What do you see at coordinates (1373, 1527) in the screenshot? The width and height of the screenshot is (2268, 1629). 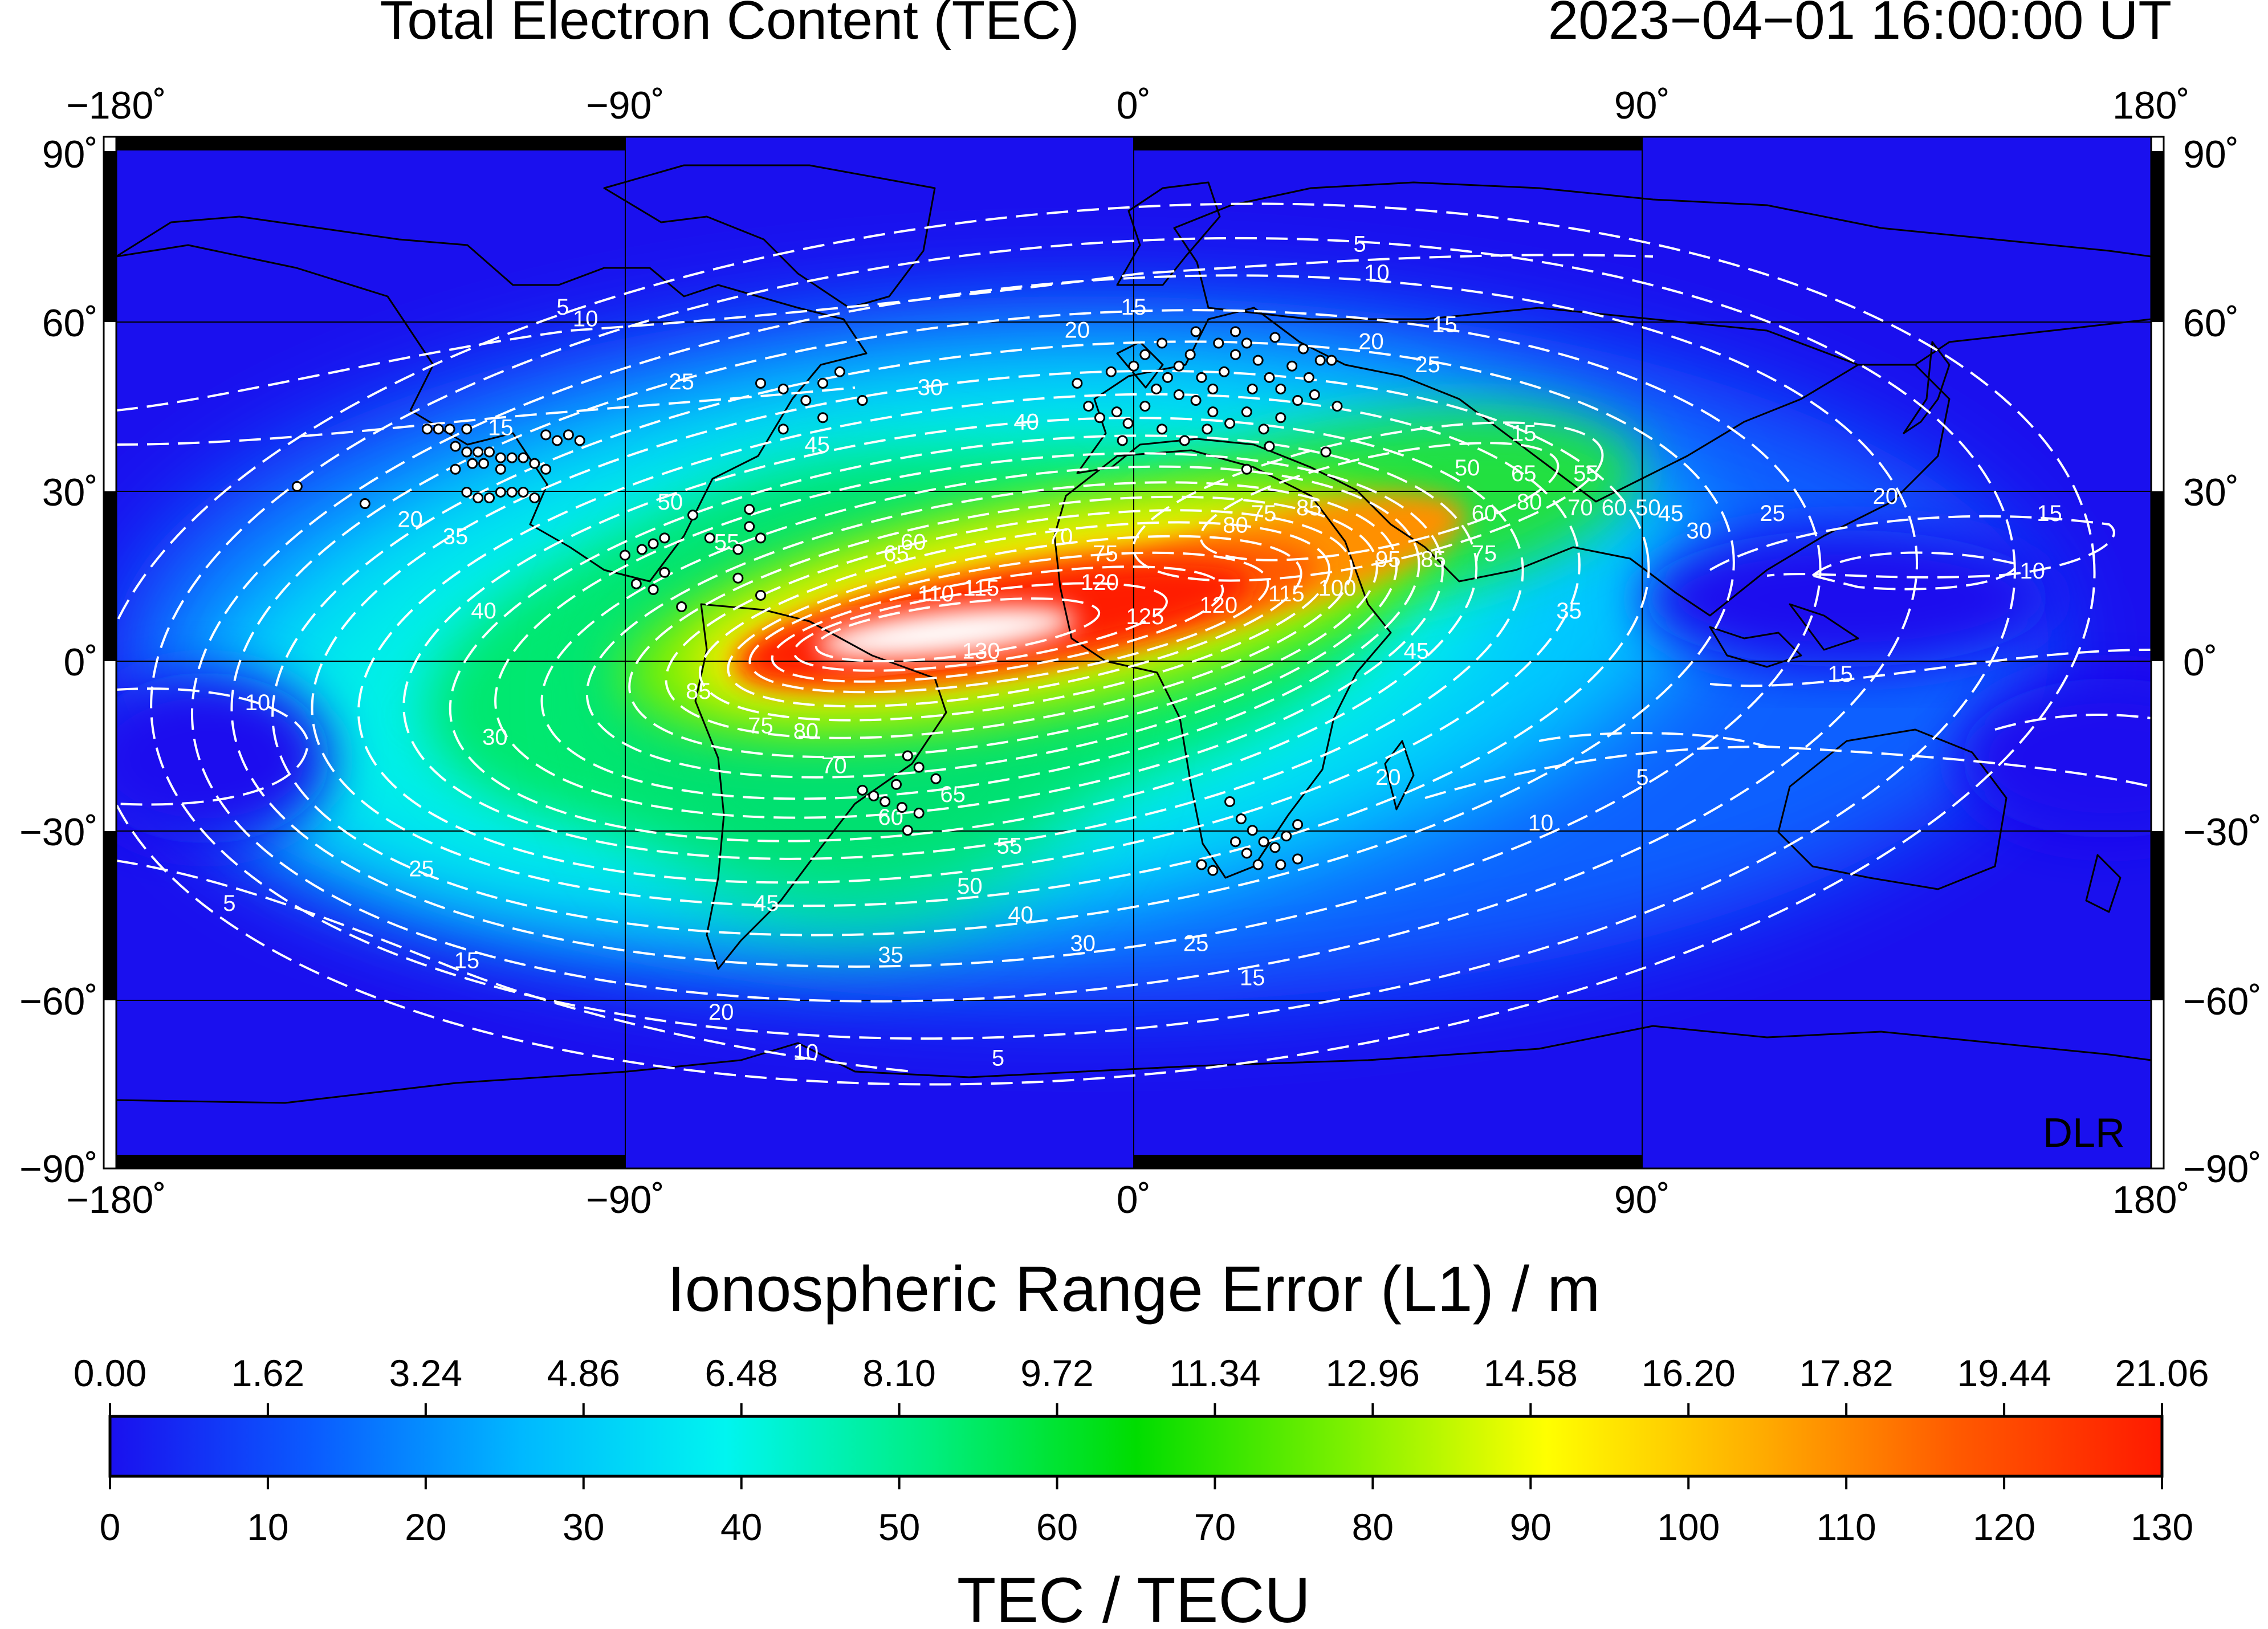 I see `colorbar-bottom-tick-label: 80` at bounding box center [1373, 1527].